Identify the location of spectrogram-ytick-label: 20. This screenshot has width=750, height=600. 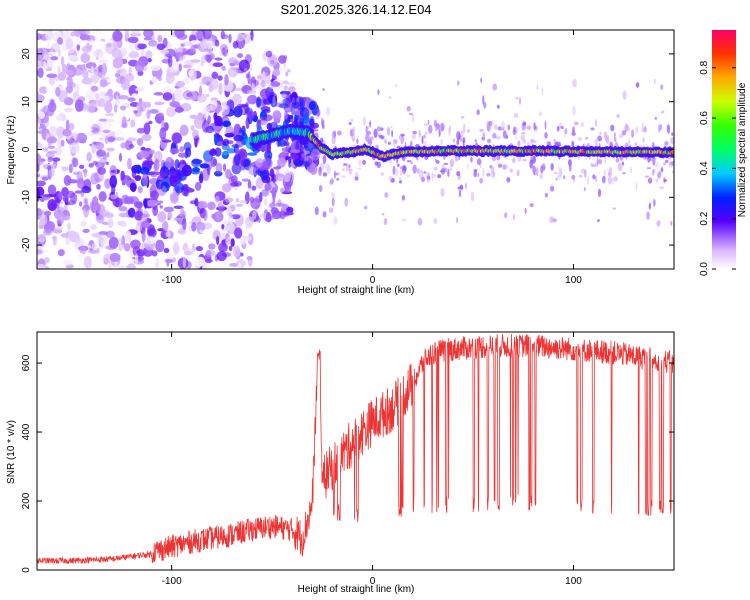
(26, 54).